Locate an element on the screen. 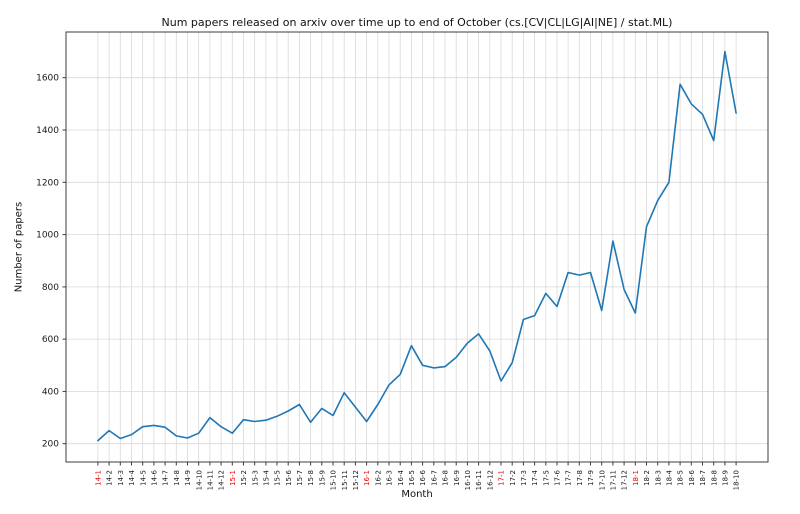 The image size is (800, 514). svg-text: 800 is located at coordinates (50, 288).